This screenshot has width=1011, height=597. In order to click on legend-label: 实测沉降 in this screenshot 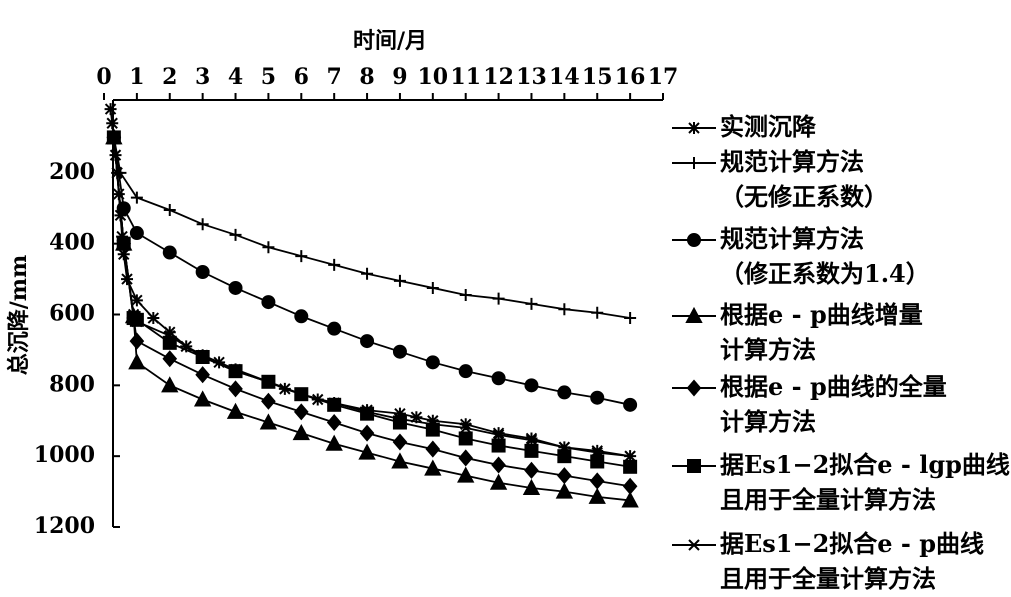, I will do `click(768, 126)`.